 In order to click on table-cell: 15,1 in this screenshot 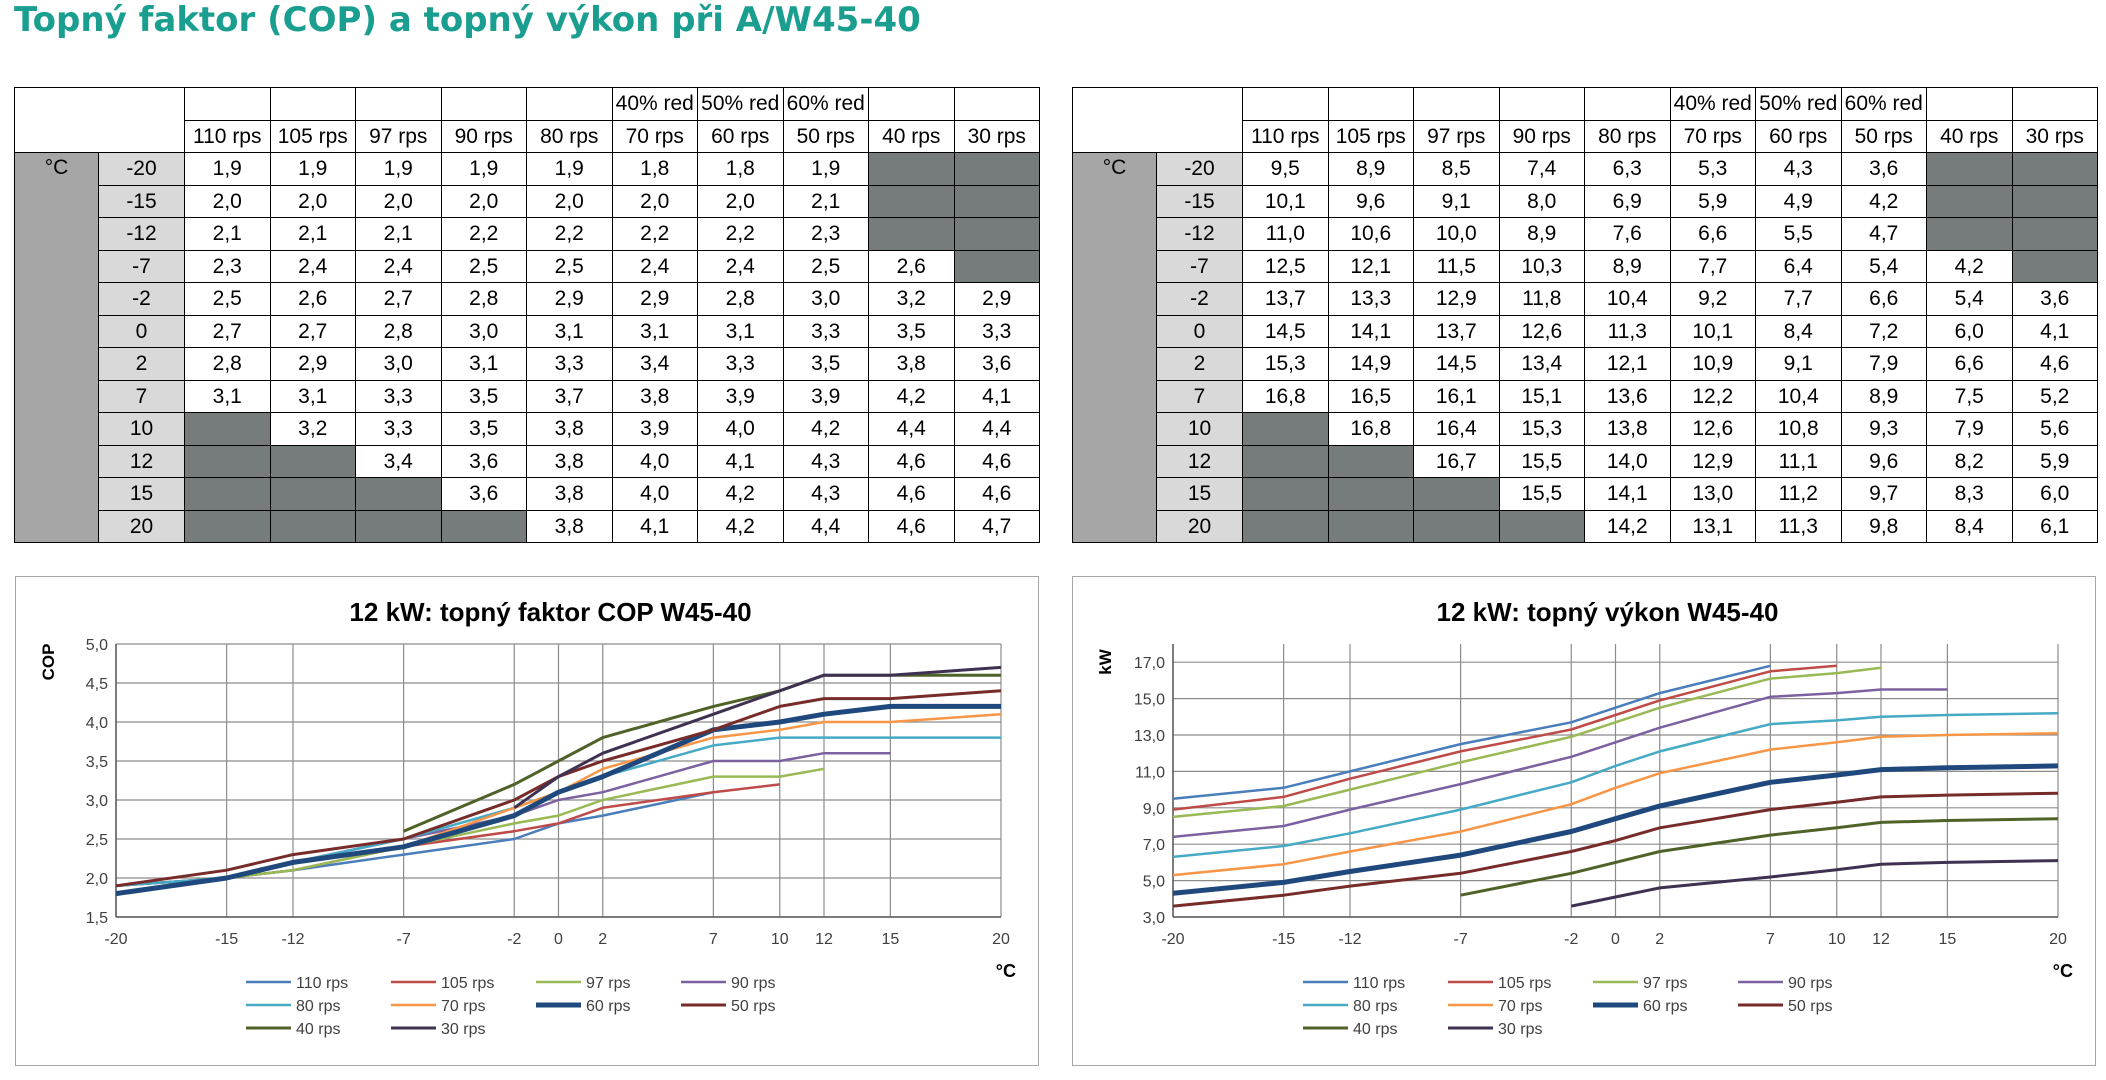, I will do `click(1541, 396)`.